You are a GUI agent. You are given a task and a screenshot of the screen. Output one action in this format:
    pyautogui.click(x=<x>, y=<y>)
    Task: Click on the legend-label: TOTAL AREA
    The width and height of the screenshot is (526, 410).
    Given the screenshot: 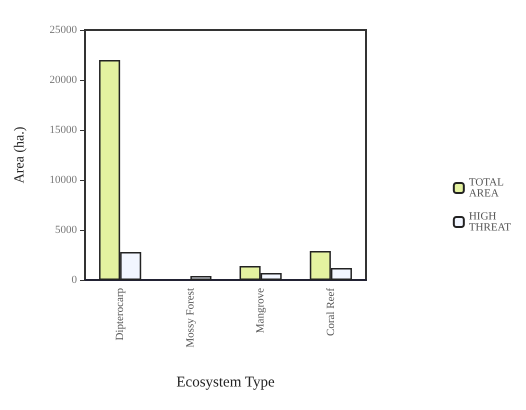 What is the action you would take?
    pyautogui.click(x=487, y=188)
    